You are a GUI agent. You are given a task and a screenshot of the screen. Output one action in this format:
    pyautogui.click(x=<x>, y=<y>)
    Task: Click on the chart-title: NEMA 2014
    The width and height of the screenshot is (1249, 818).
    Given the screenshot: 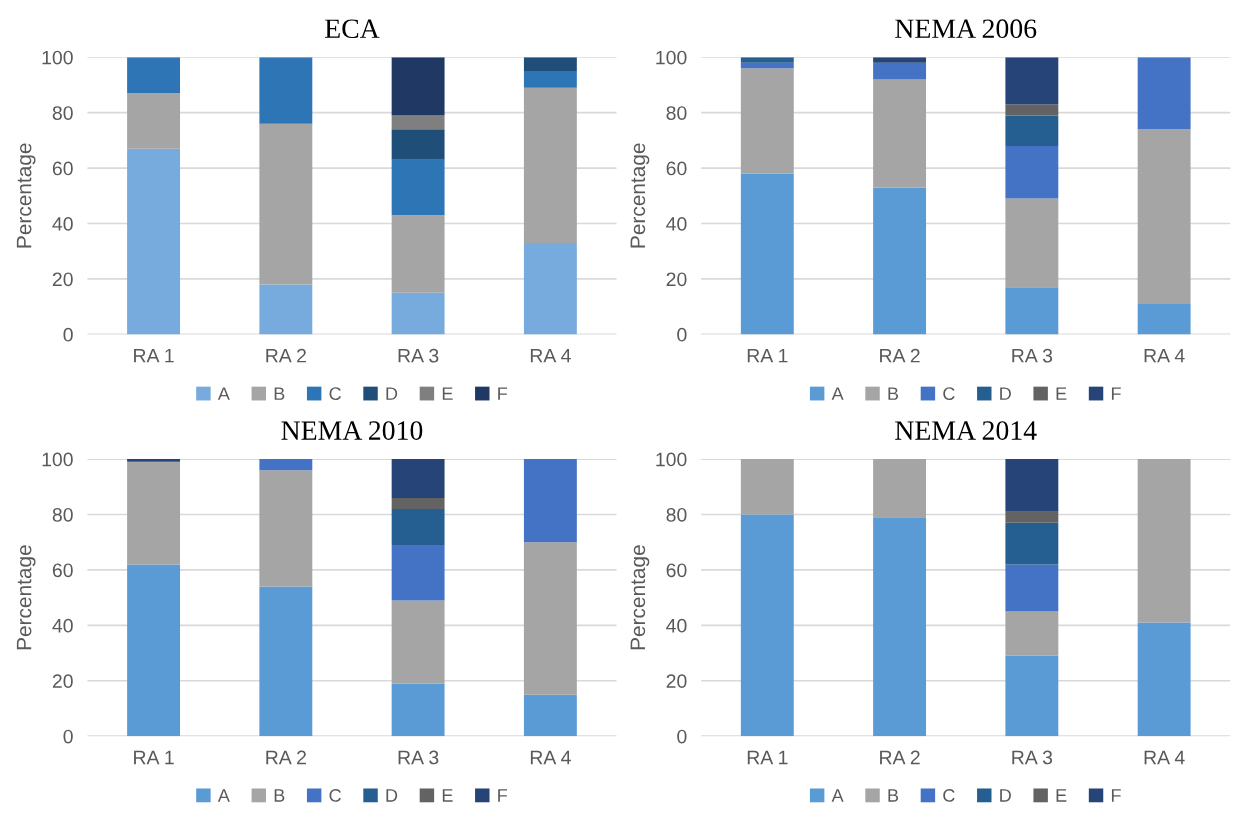 What is the action you would take?
    pyautogui.click(x=966, y=430)
    